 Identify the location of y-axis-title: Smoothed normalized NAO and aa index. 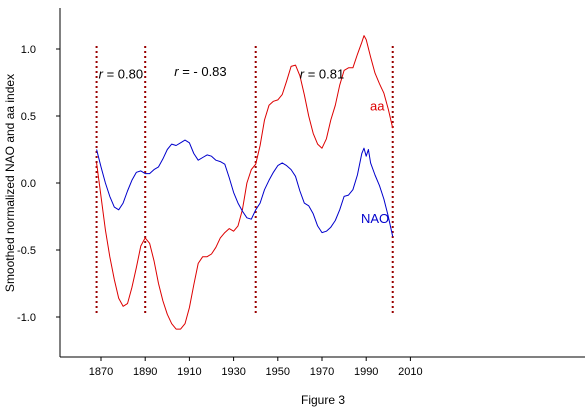
(10, 183).